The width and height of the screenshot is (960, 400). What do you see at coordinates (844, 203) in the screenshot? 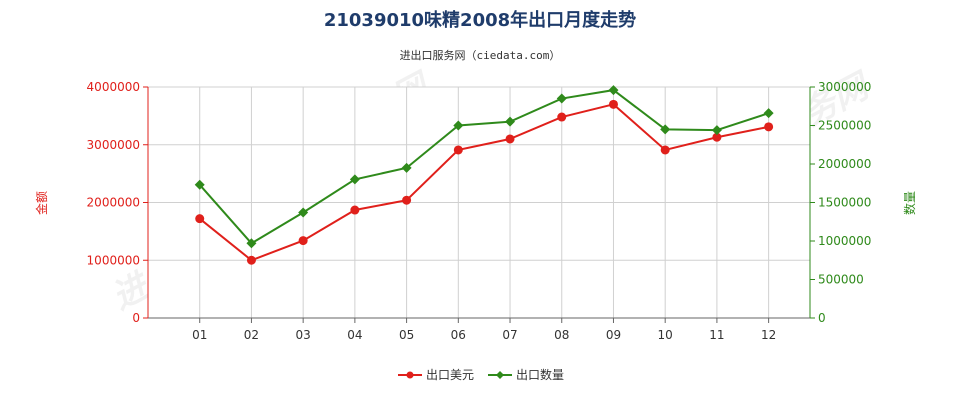
I see `right-tick-label: 1500000` at bounding box center [844, 203].